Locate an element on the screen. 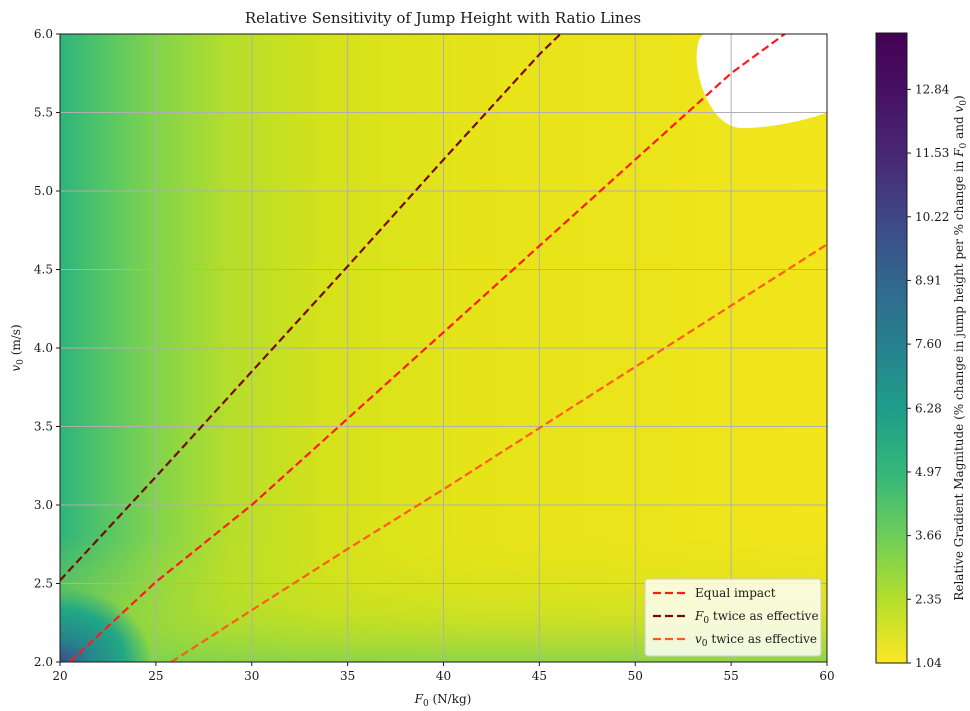  colorbar-tick-label: 7.60 is located at coordinates (928, 344).